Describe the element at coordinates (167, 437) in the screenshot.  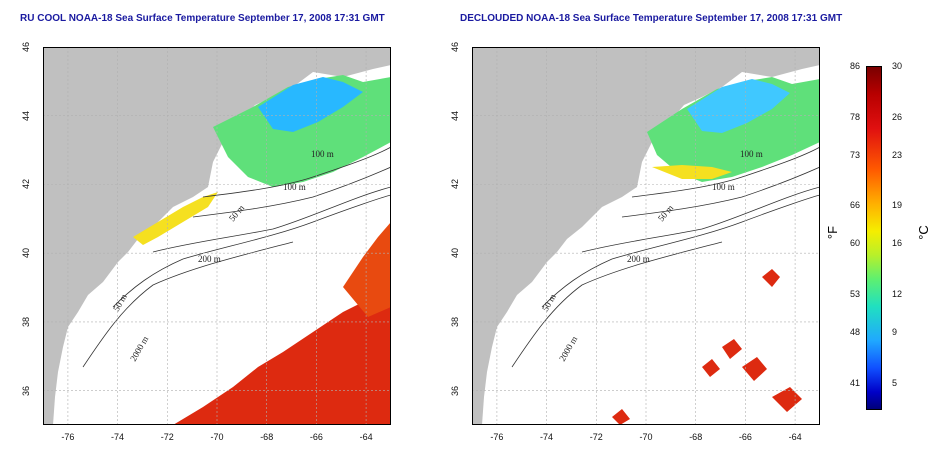
I see `lon-tick-left-2: -72` at that location.